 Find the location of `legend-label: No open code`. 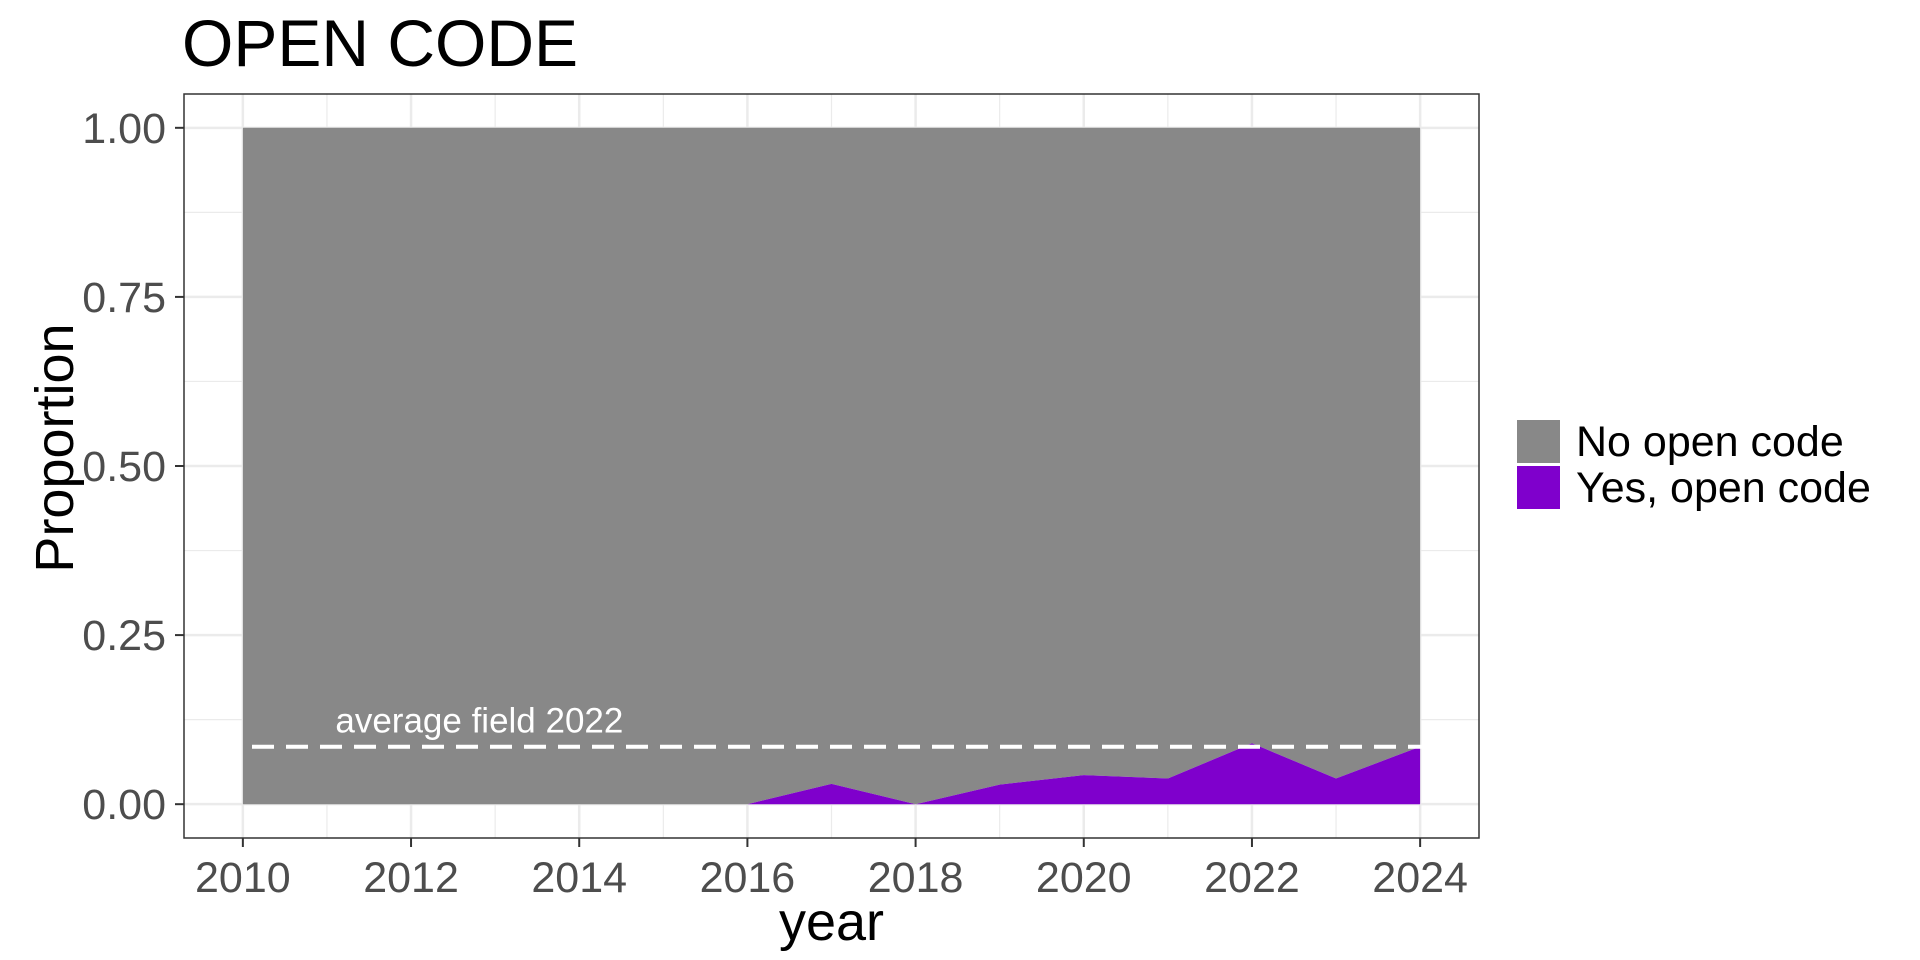

legend-label: No open code is located at coordinates (1710, 442).